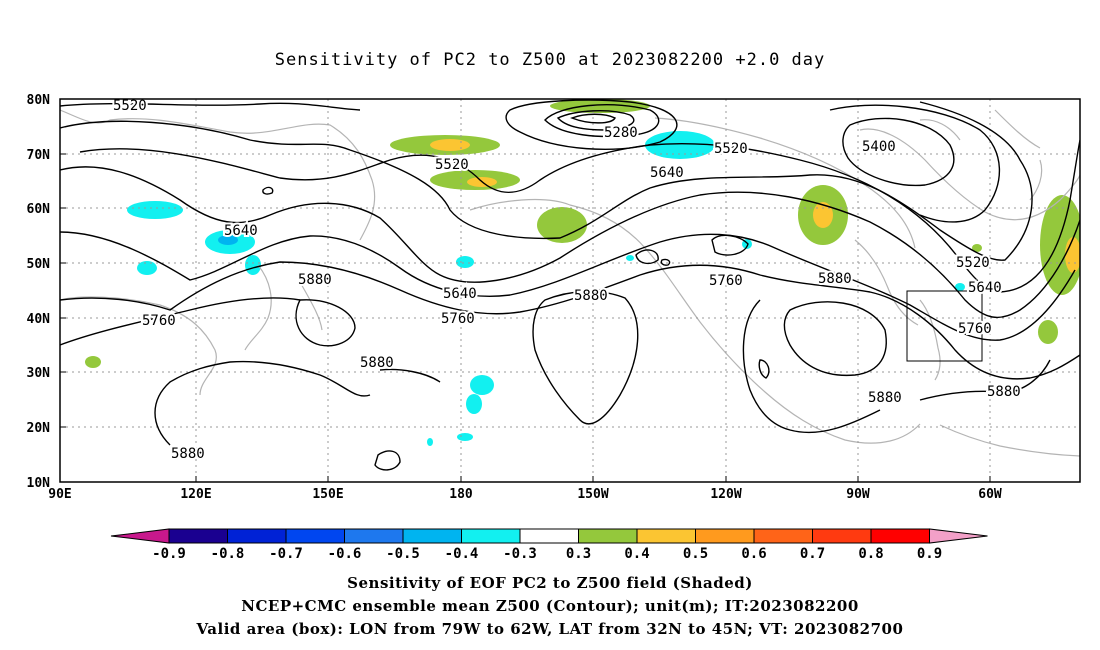 The image size is (1100, 650). Describe the element at coordinates (461, 494) in the screenshot. I see `lon-label: 180` at that location.